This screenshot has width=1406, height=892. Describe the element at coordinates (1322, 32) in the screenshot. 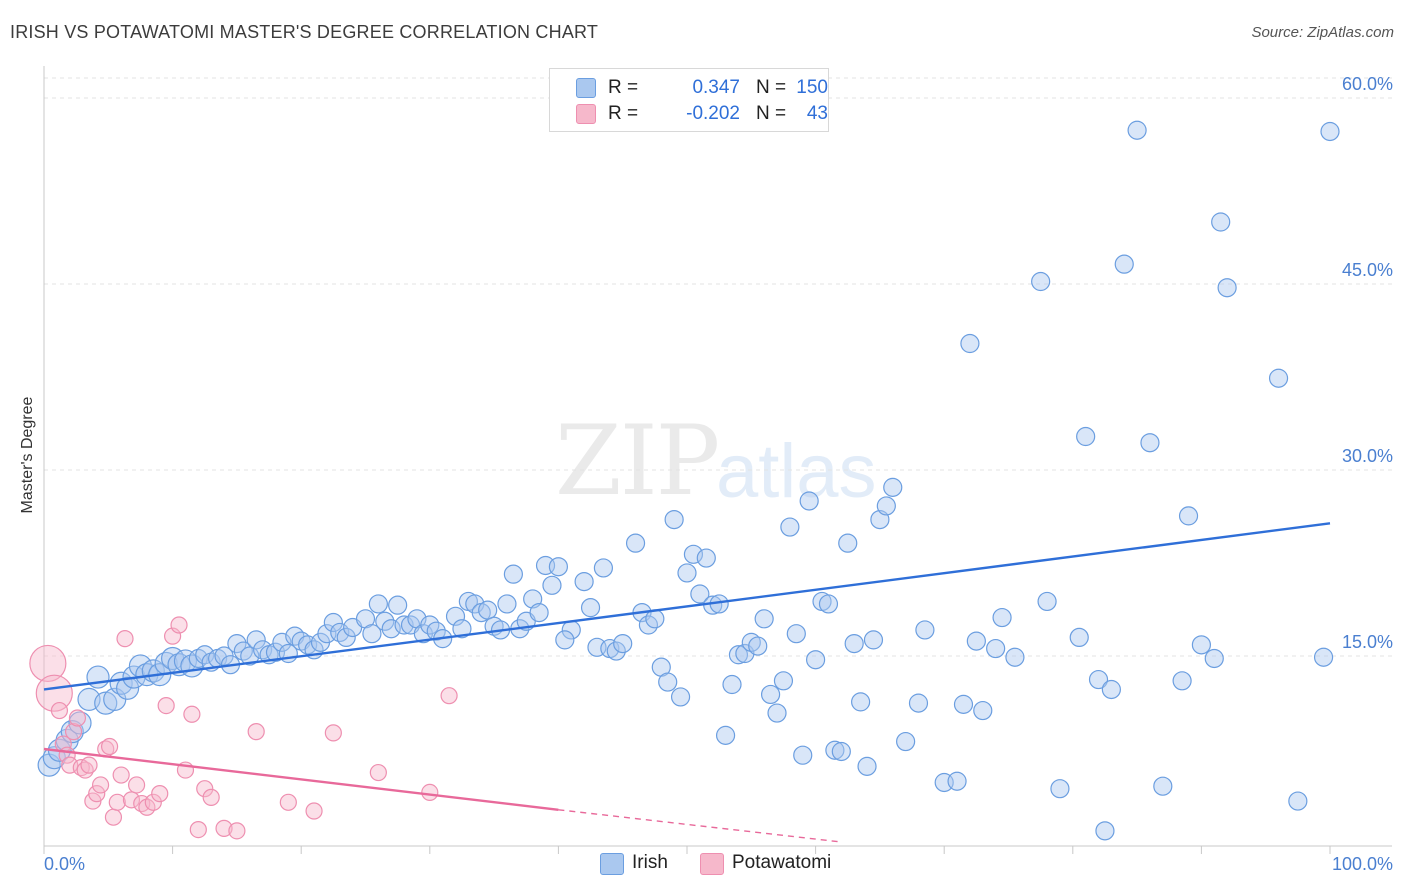

I see `source-credit: Source: ZipAtlas.com` at that location.